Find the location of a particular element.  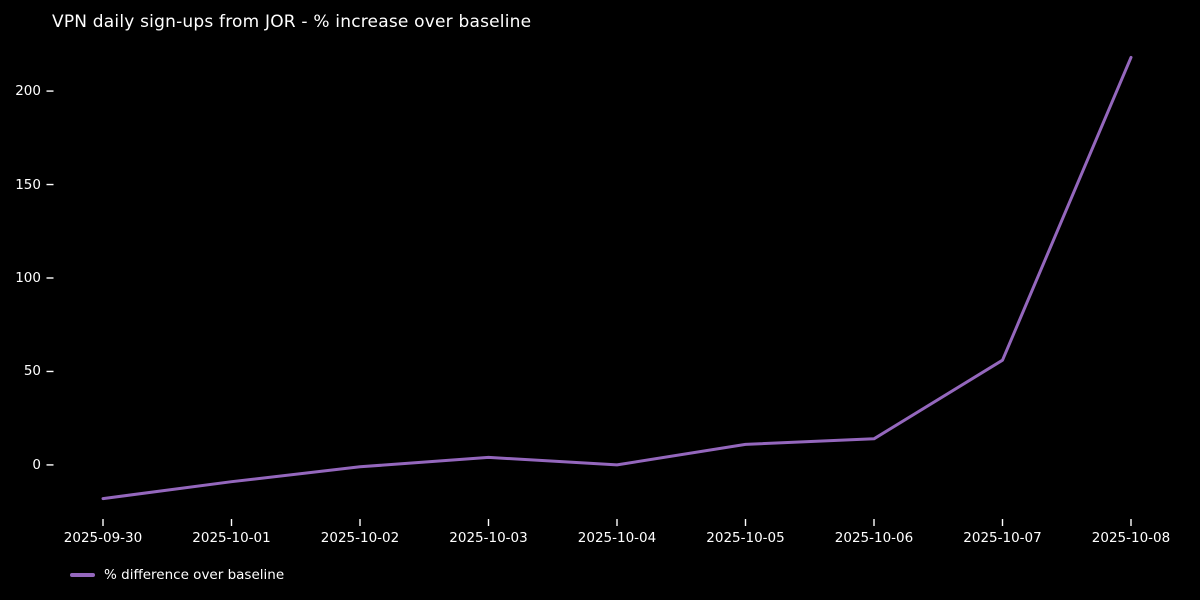

x-tick-label: 2025-10-04 is located at coordinates (617, 538).